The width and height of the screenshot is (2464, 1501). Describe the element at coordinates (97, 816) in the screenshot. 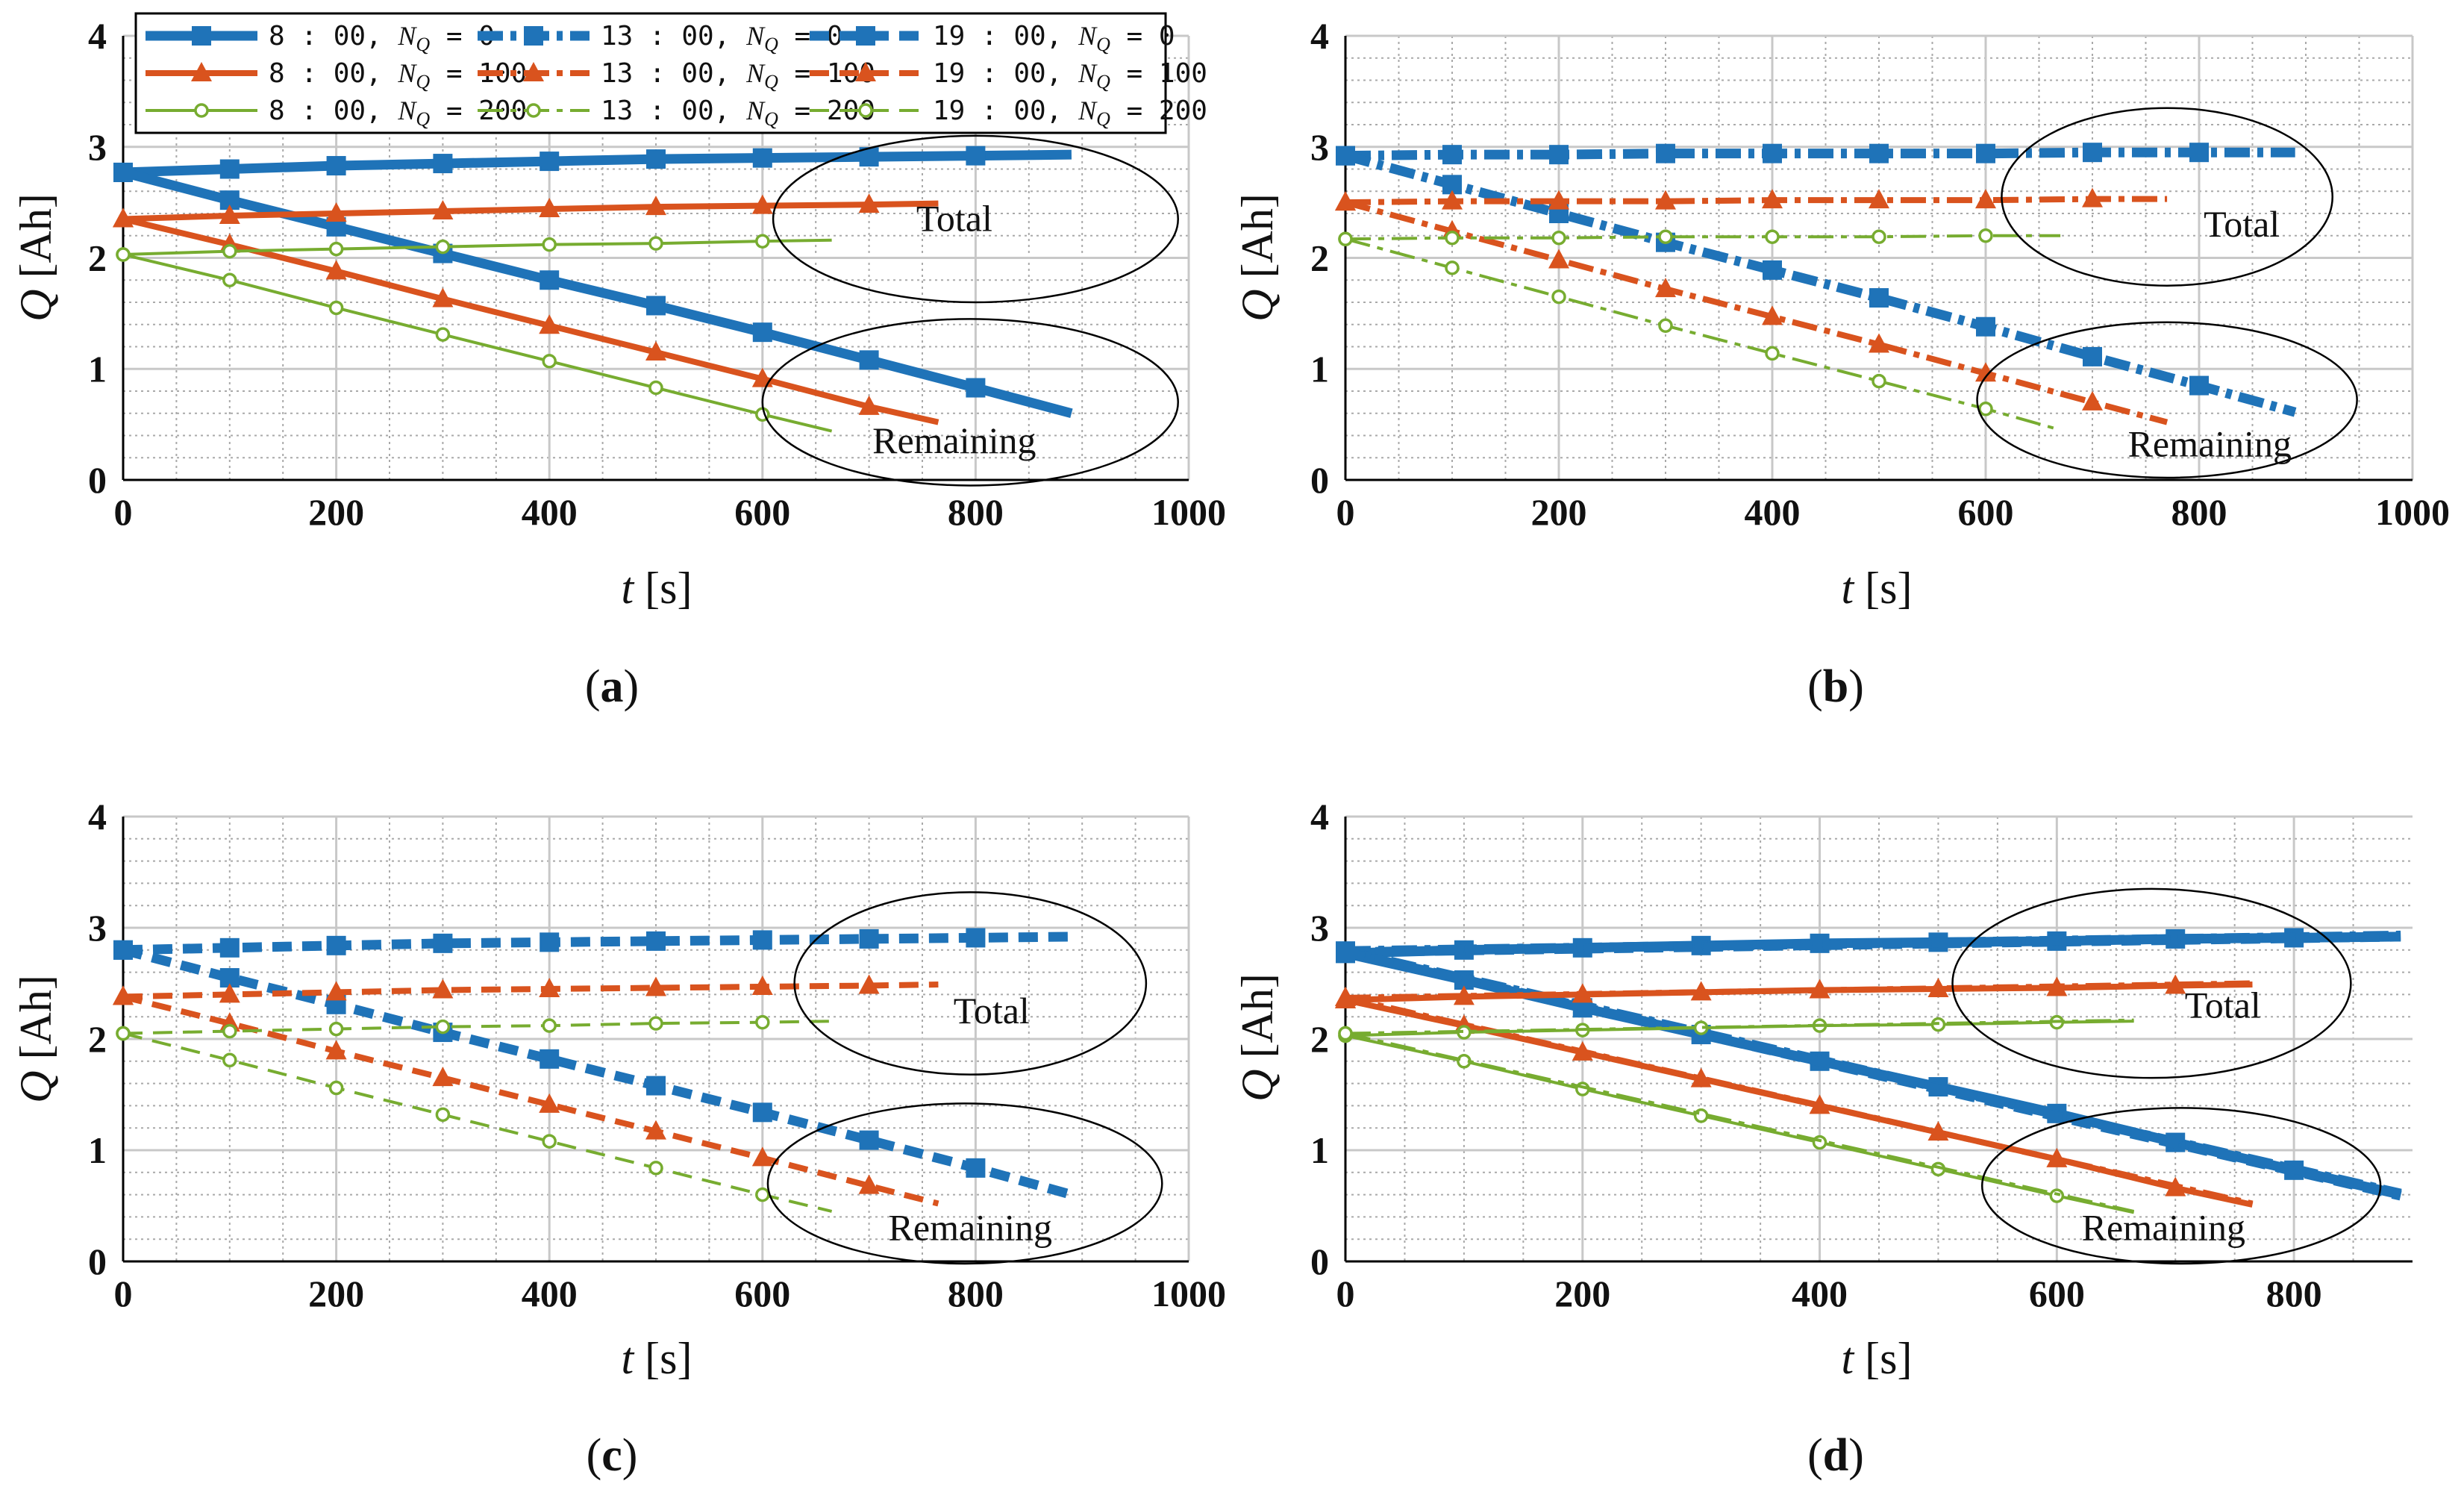

I see `y-tick-label: 4` at that location.